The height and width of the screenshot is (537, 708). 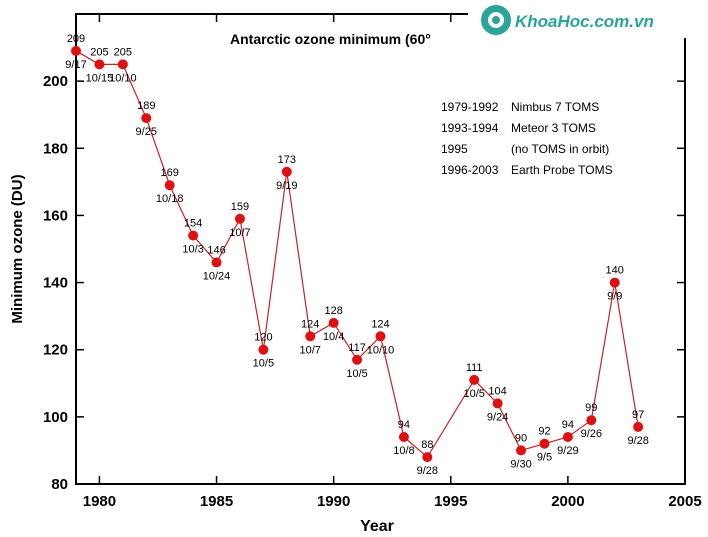 I want to click on x-tick-label: 1990, so click(x=333, y=501).